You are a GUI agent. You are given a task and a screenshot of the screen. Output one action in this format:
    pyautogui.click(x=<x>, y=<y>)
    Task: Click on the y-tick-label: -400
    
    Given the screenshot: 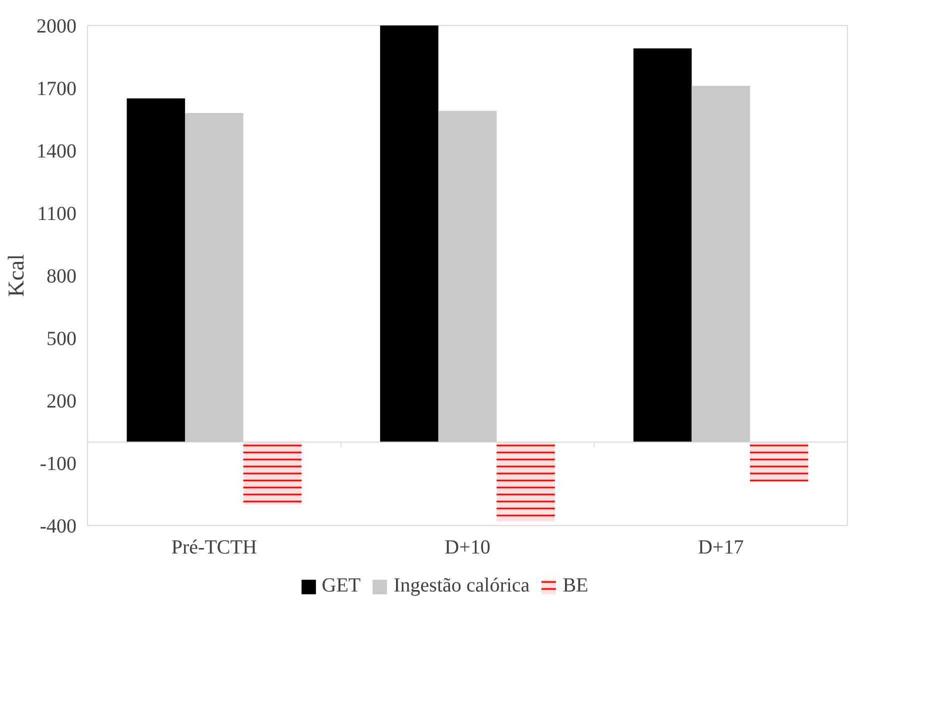 What is the action you would take?
    pyautogui.click(x=58, y=527)
    